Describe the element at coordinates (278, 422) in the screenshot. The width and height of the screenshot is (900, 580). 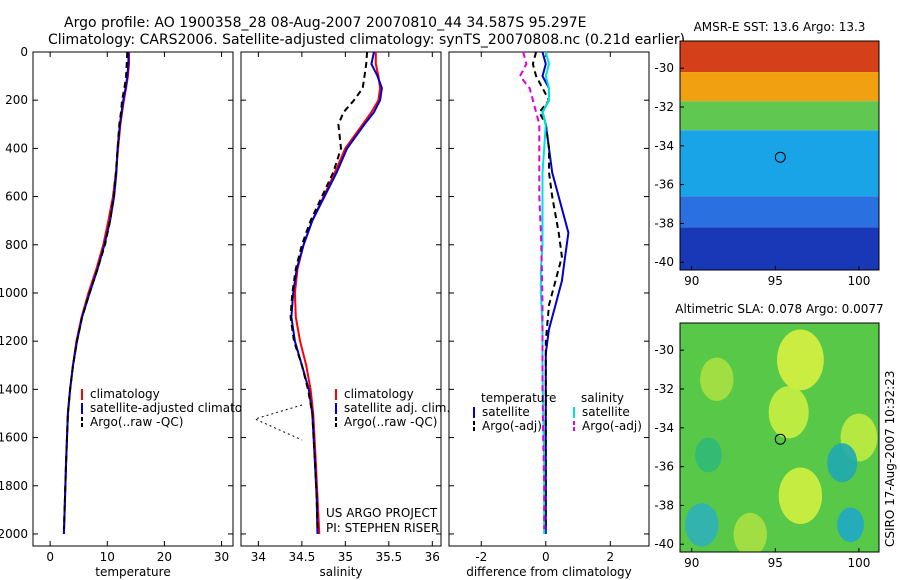
I see `legend-pointer` at that location.